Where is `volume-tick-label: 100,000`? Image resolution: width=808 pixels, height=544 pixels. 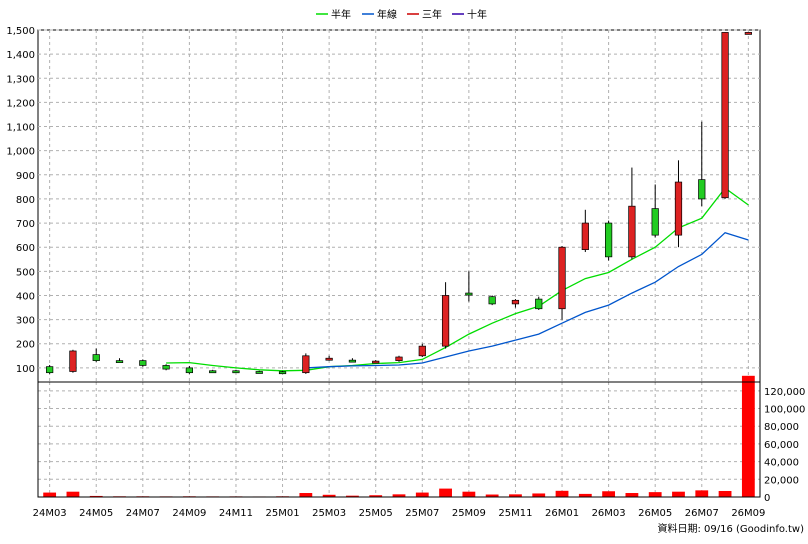 volume-tick-label: 100,000 is located at coordinates (784, 410).